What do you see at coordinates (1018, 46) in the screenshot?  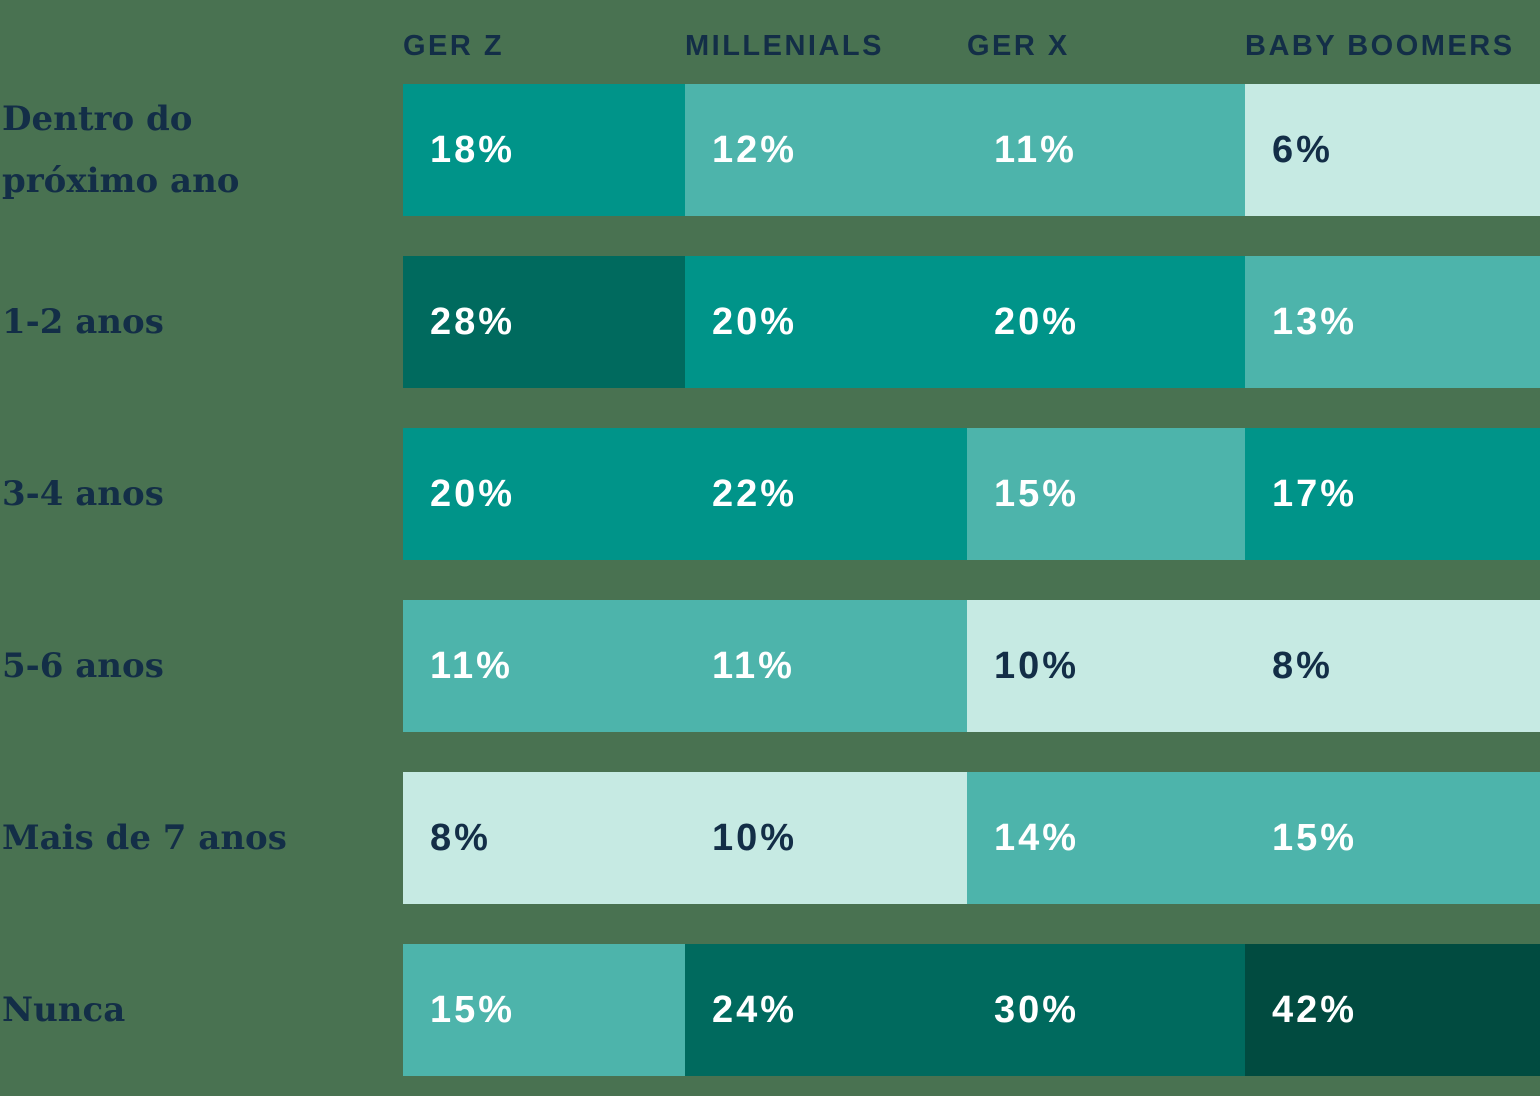 I see `column-header-ger-x: GER X` at bounding box center [1018, 46].